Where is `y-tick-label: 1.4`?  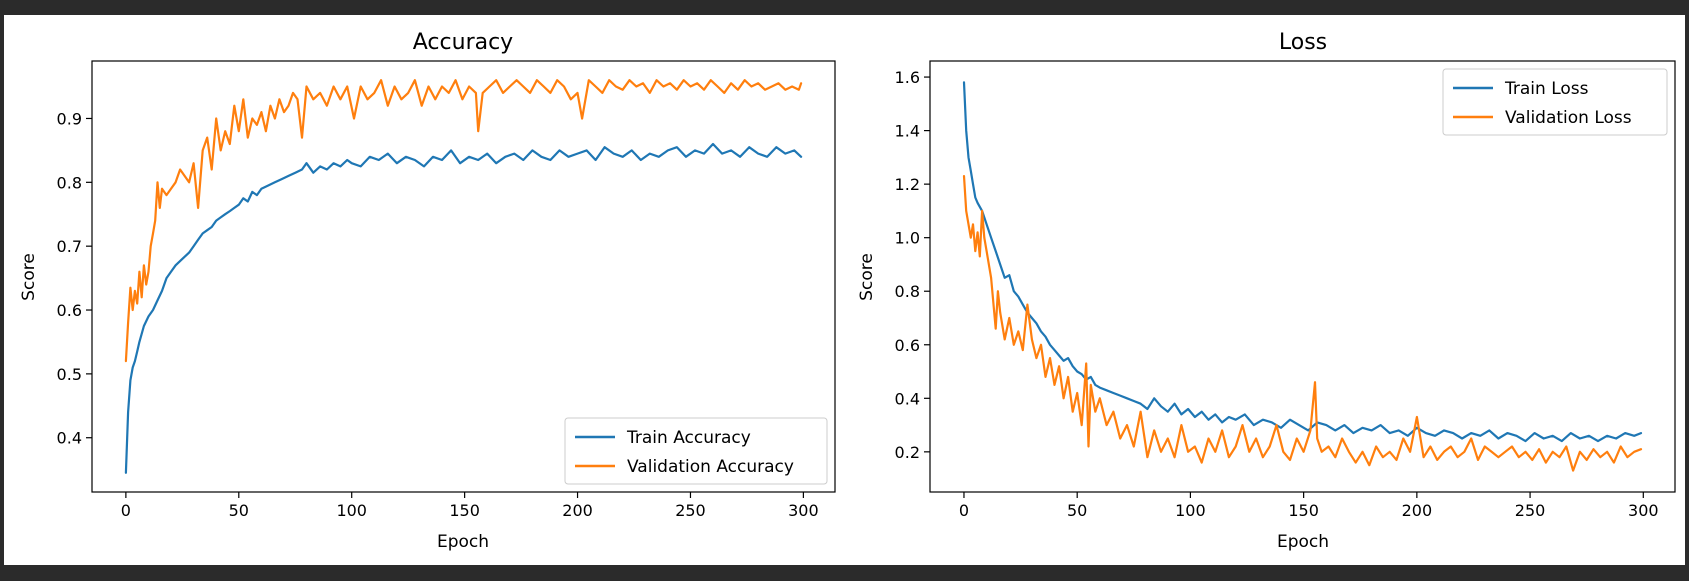
y-tick-label: 1.4 is located at coordinates (907, 131).